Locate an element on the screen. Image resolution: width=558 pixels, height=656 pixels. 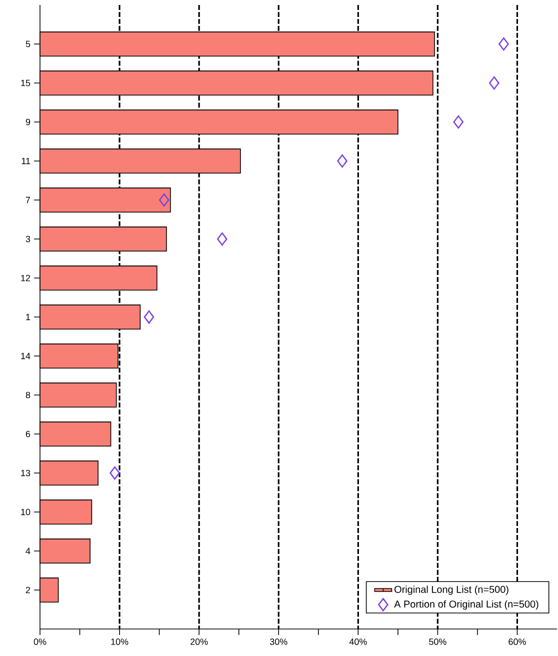
y-tick-label: 6 is located at coordinates (28, 434).